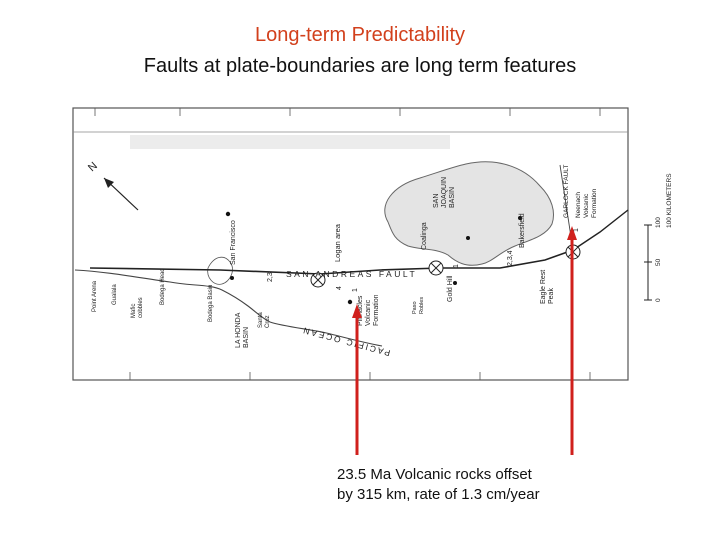  I want to click on label-garlock-fault: GARLOCK FAULT, so click(566, 191).